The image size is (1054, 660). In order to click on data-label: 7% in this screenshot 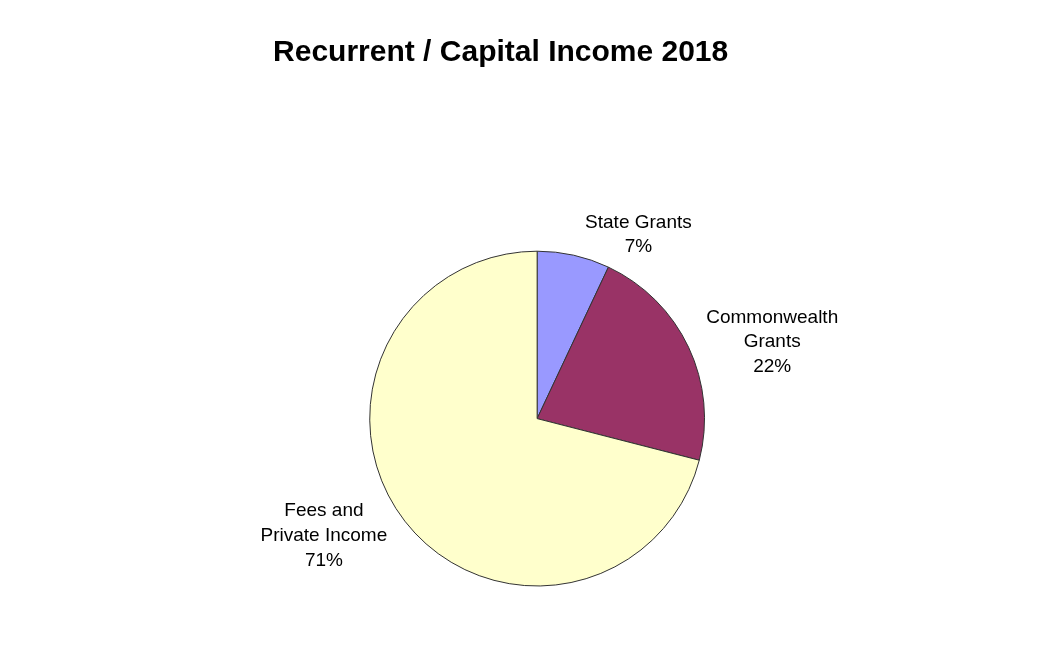, I will do `click(638, 246)`.